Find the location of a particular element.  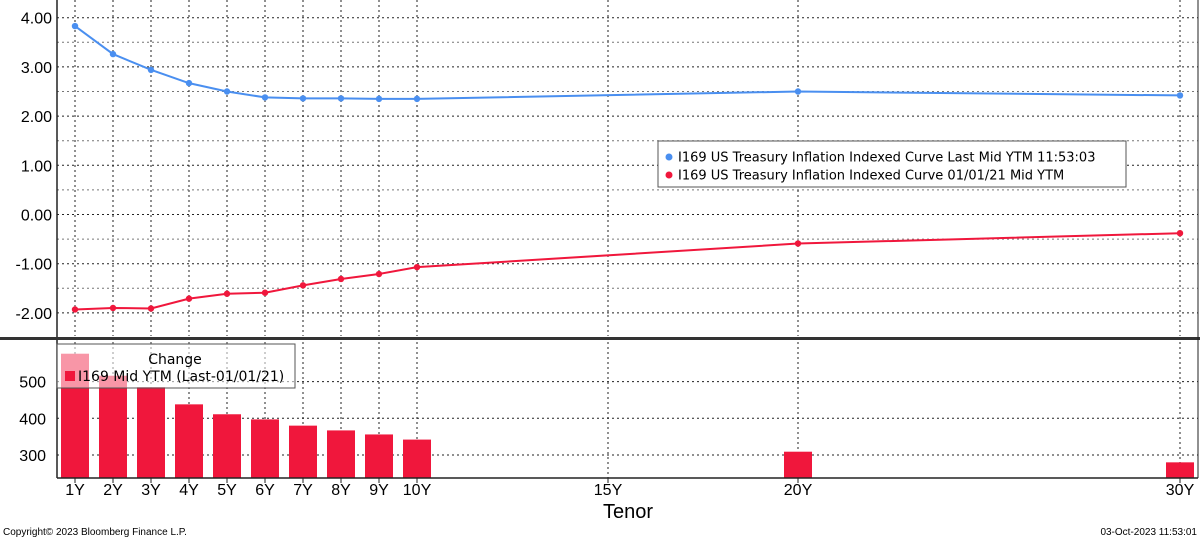

y-tick-label: 300 is located at coordinates (32, 456).